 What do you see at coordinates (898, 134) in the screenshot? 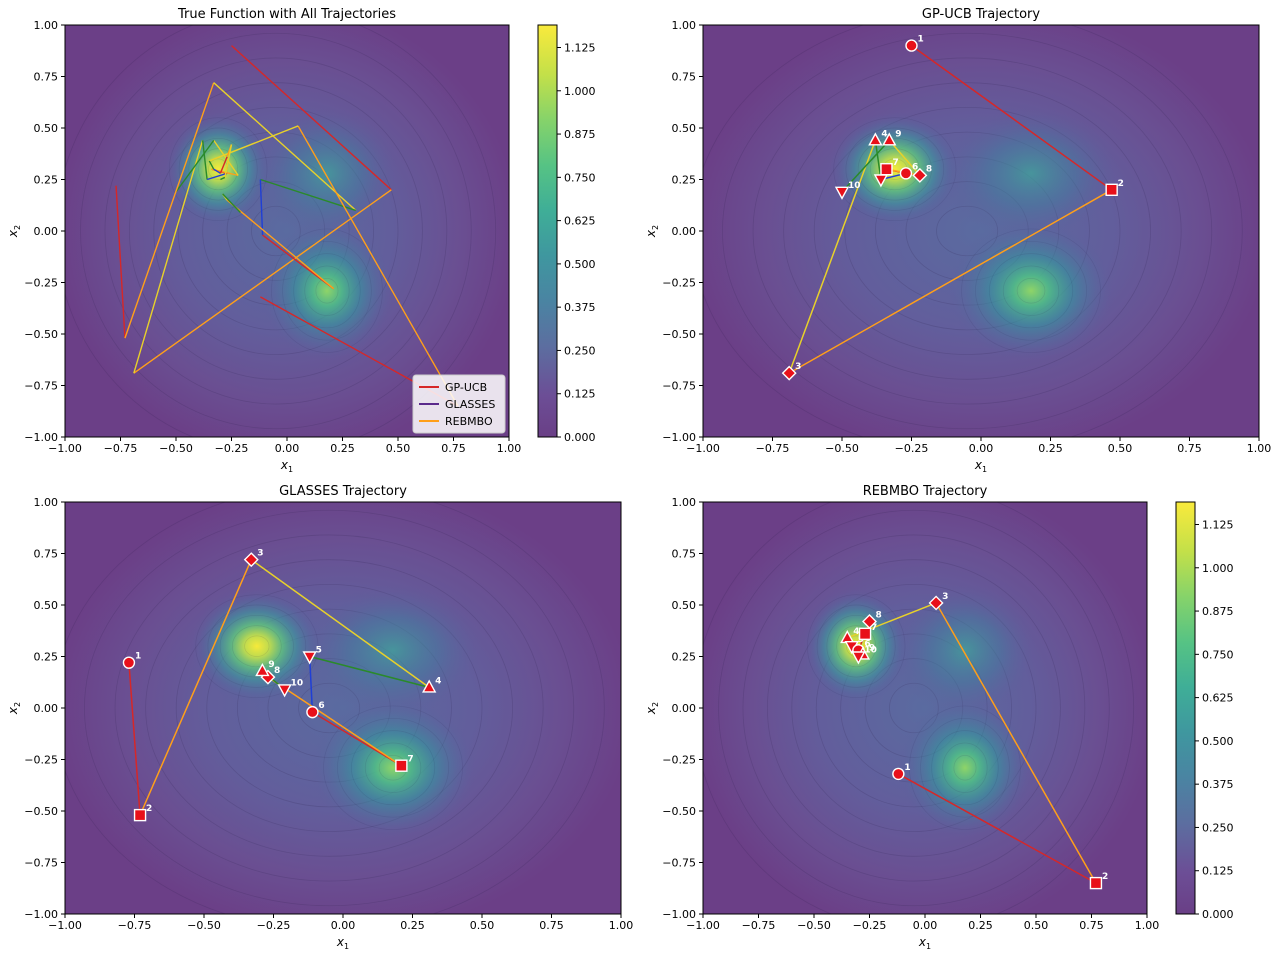
I see `point-label-9: 9` at bounding box center [898, 134].